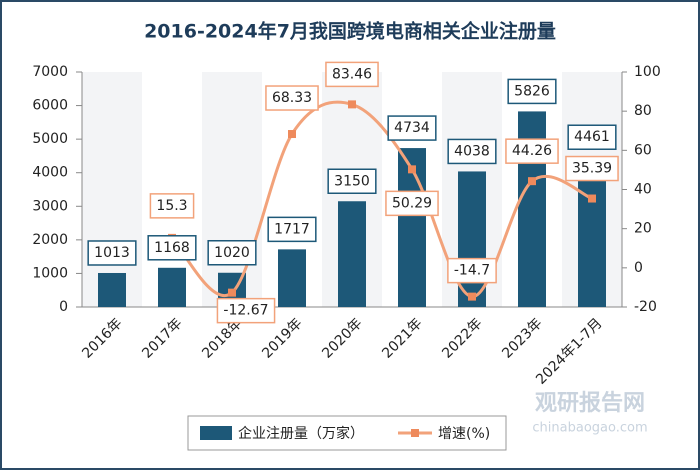  What do you see at coordinates (643, 111) in the screenshot?
I see `y2-tick-label: 80` at bounding box center [643, 111].